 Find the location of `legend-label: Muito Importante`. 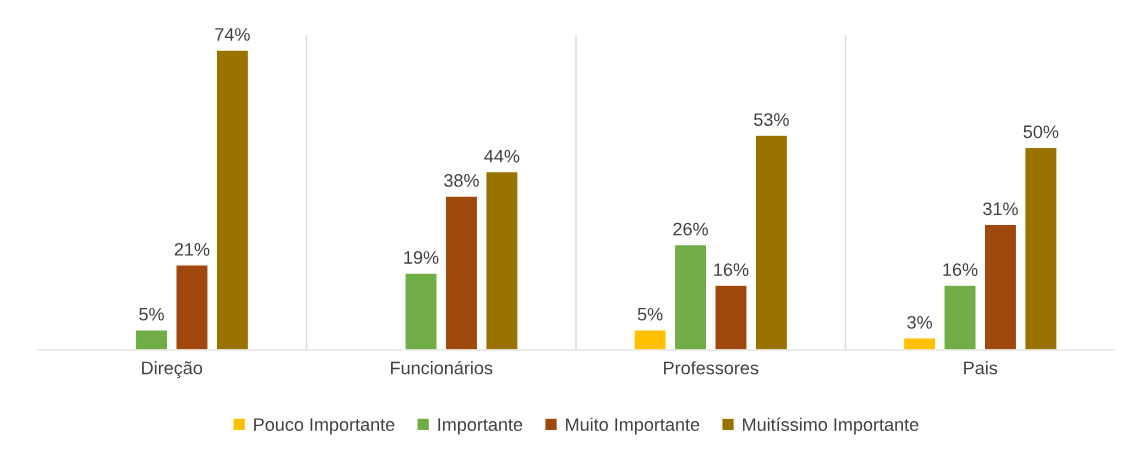

legend-label: Muito Importante is located at coordinates (633, 426).